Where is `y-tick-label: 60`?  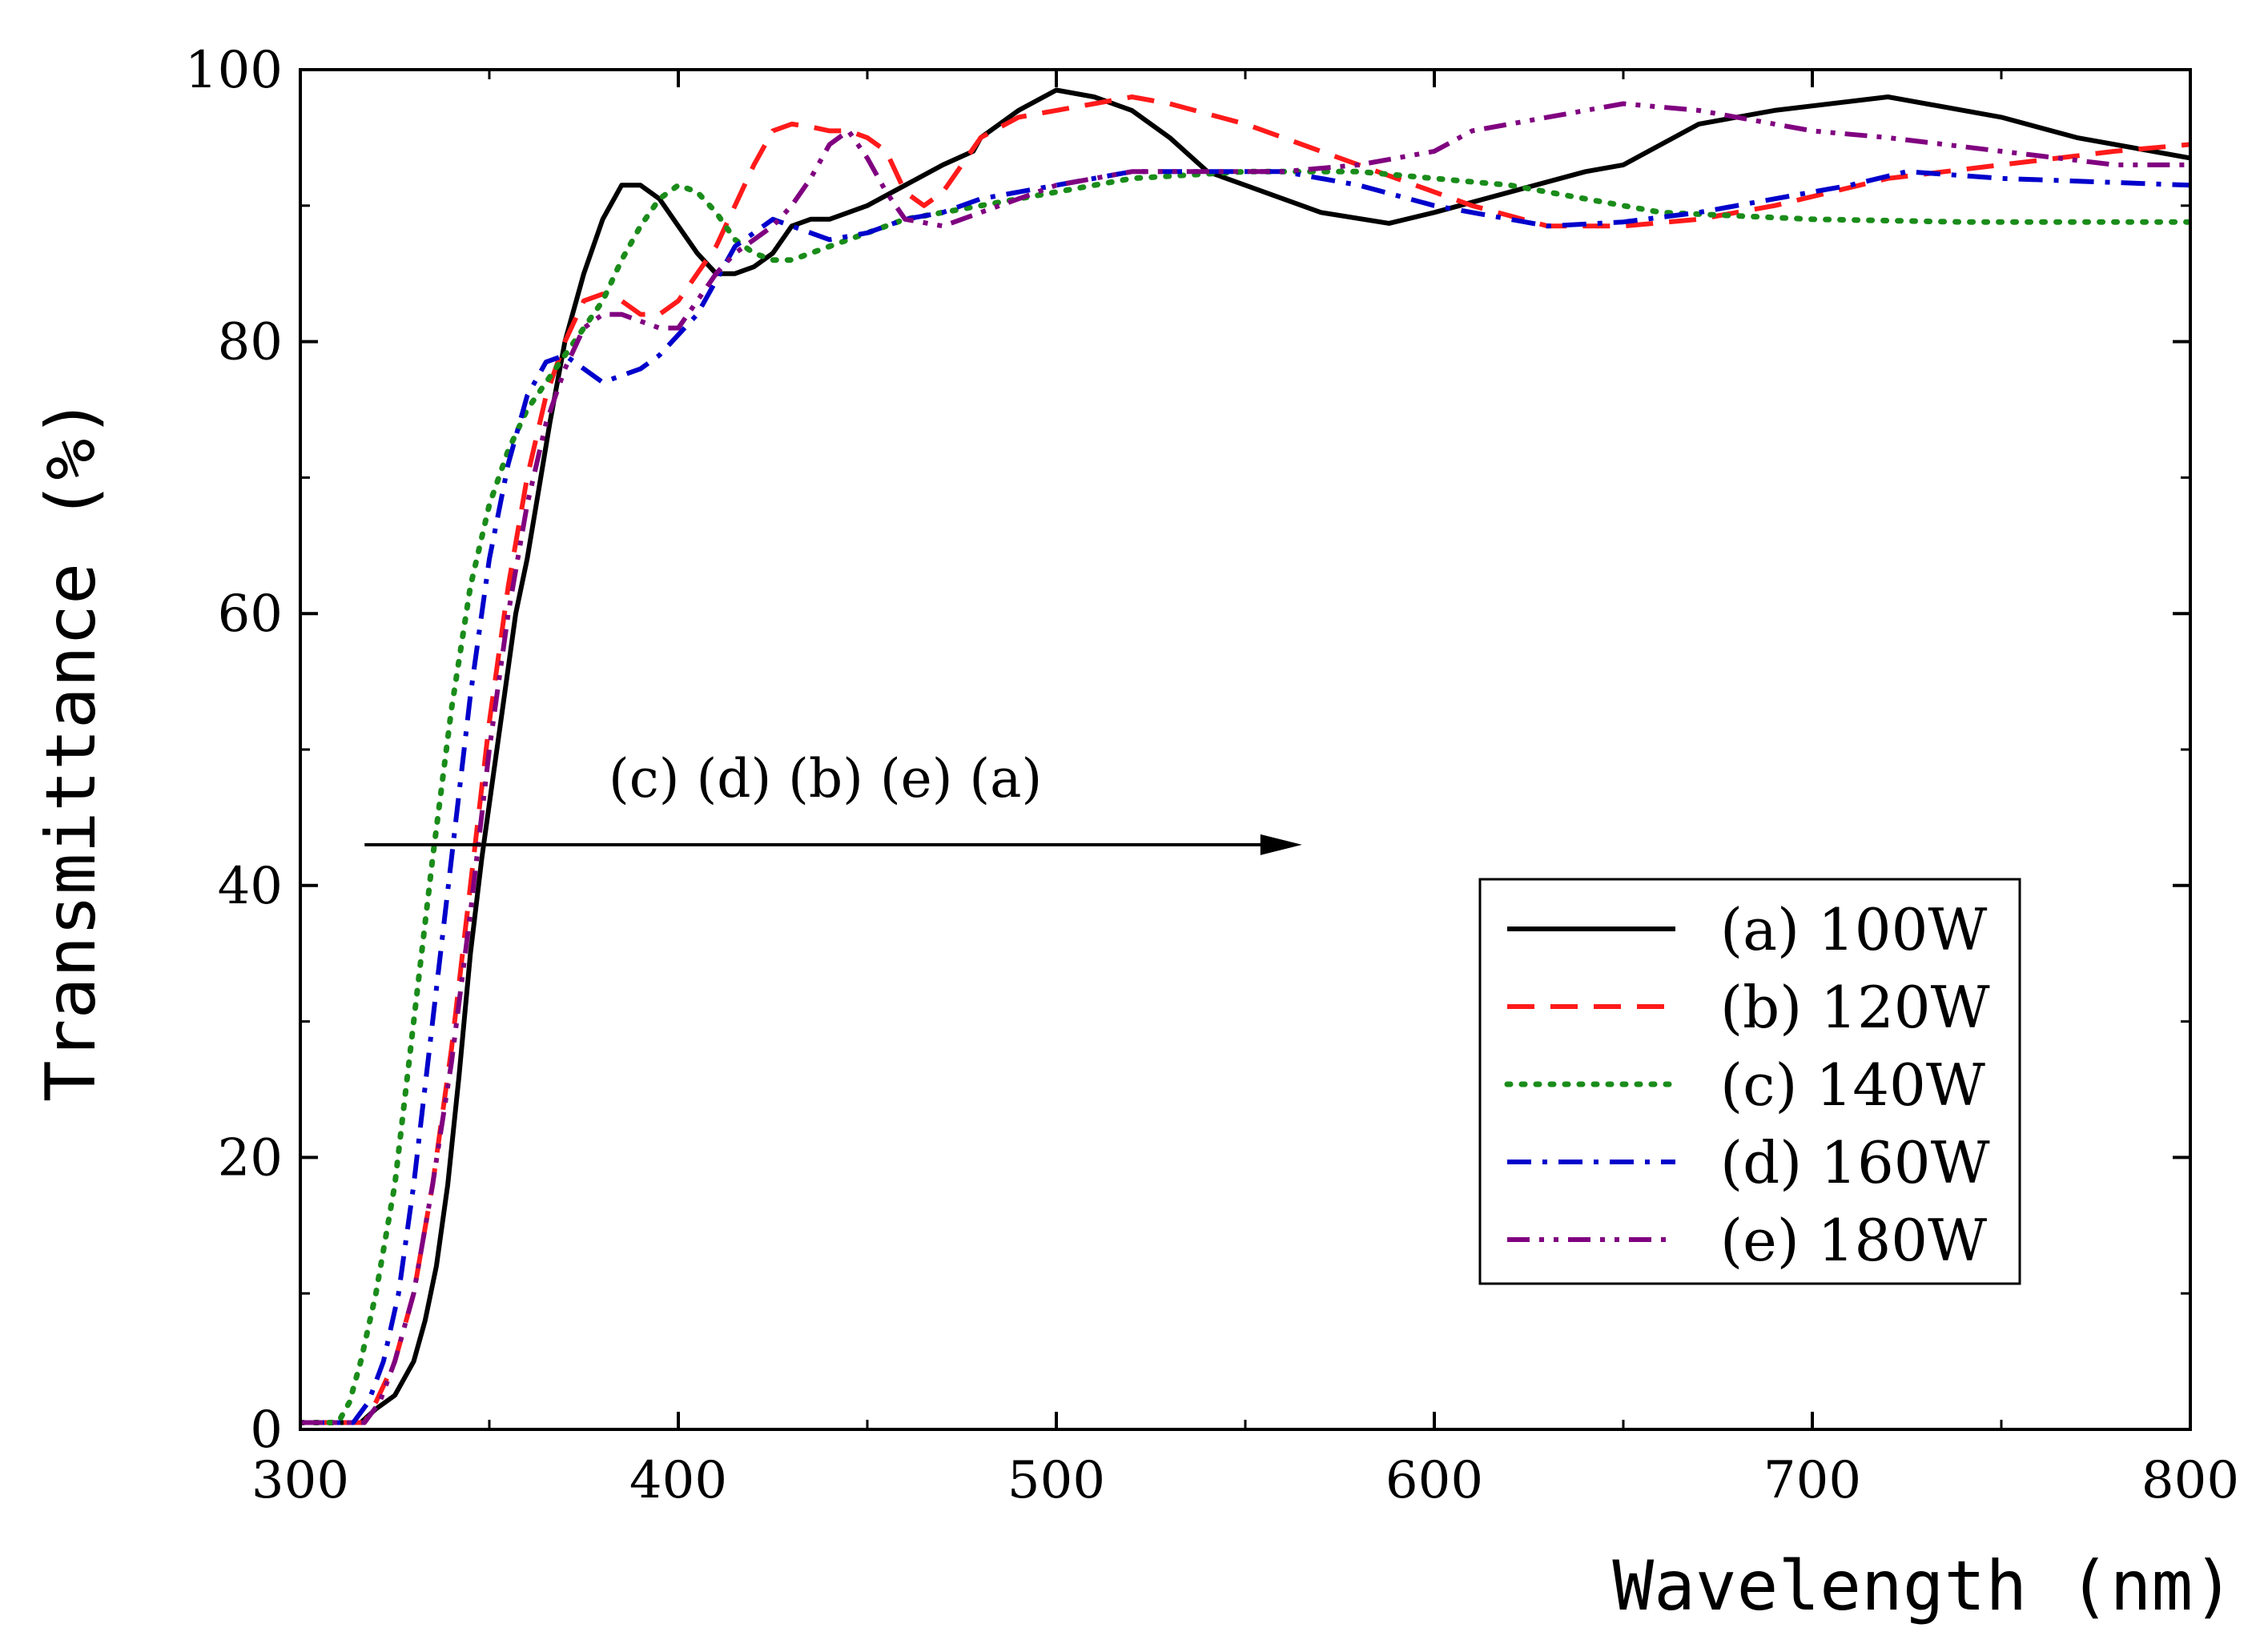
y-tick-label: 60 is located at coordinates (250, 615).